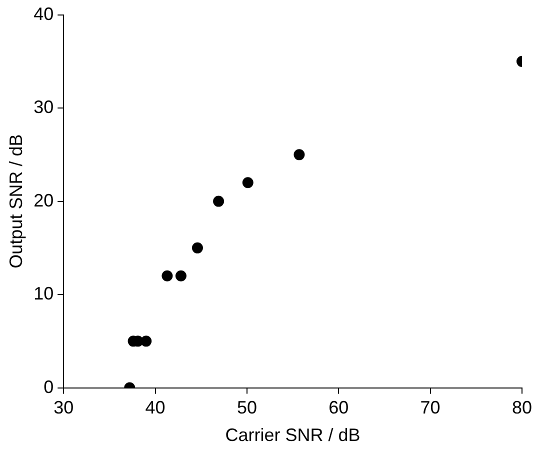  Describe the element at coordinates (246, 408) in the screenshot. I see `x-tick-label: 50` at that location.